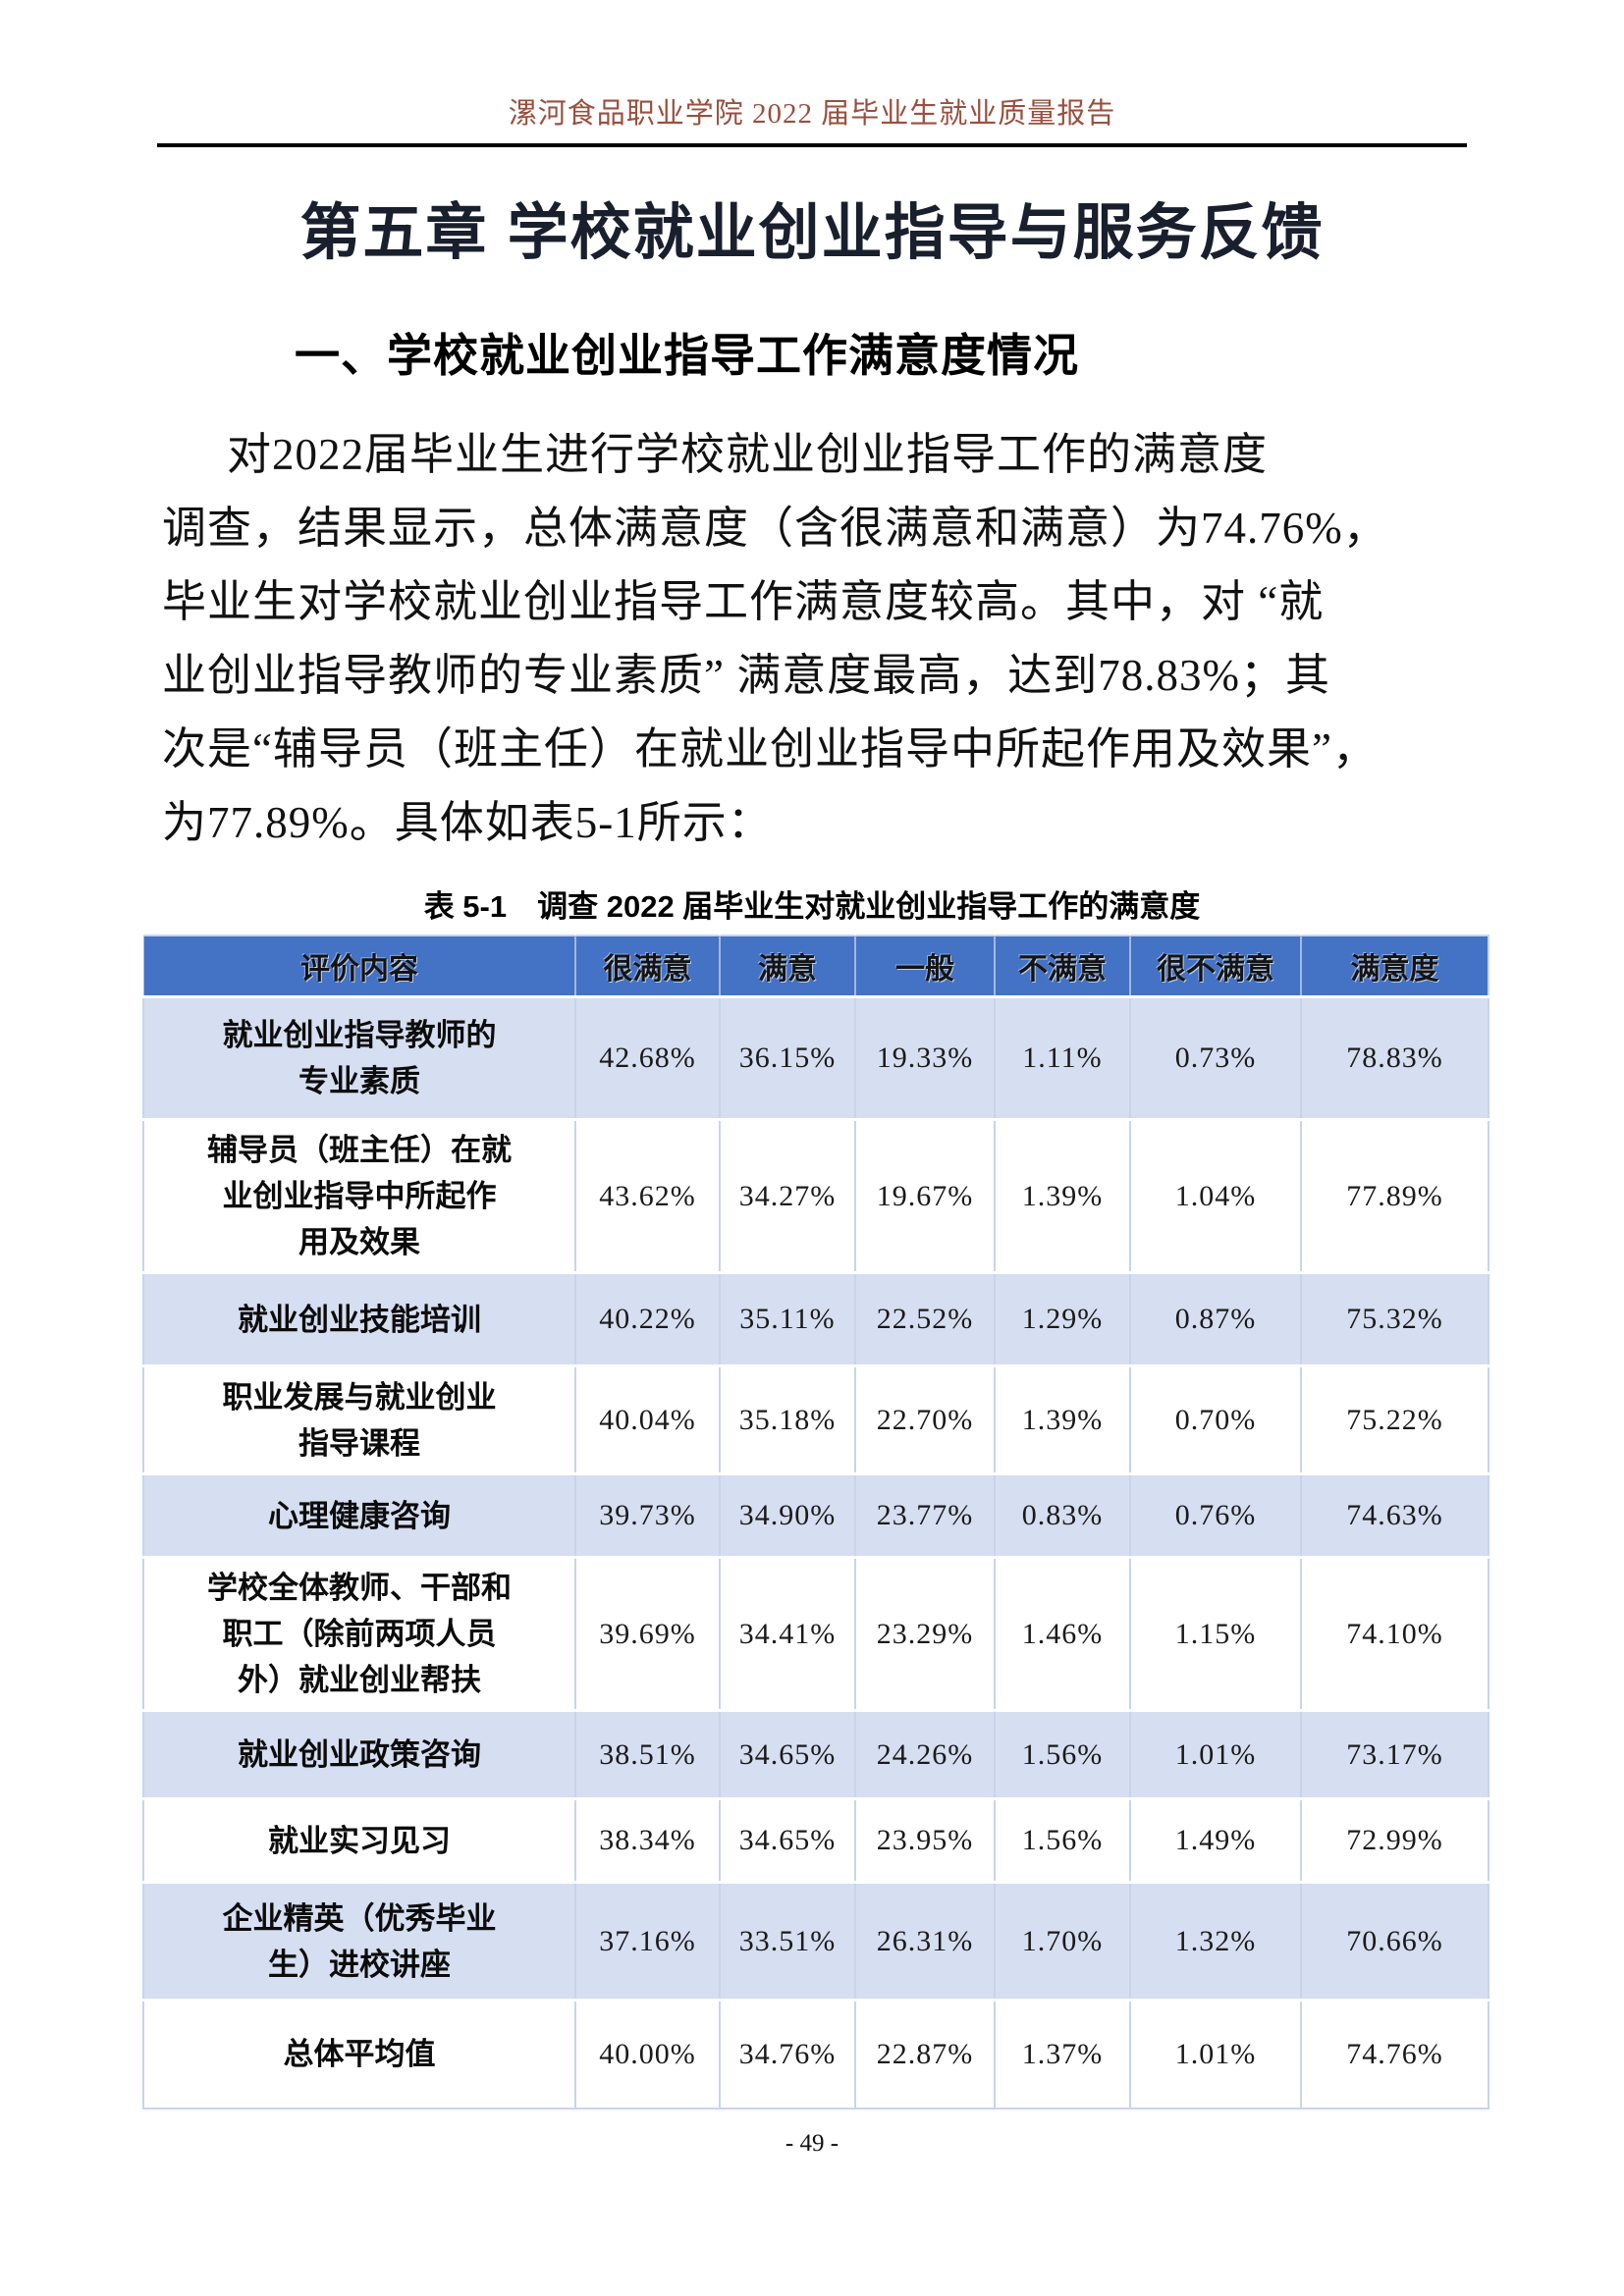  Describe the element at coordinates (787, 1633) in the screenshot. I see `cell-value: 34.41%` at that location.